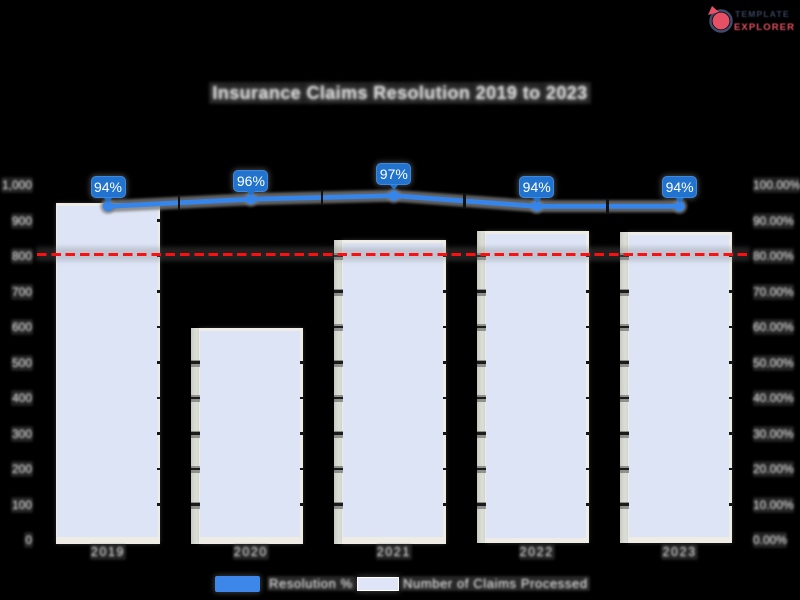 This screenshot has height=600, width=800. What do you see at coordinates (764, 27) in the screenshot?
I see `svg-text: EXPLORER` at bounding box center [764, 27].